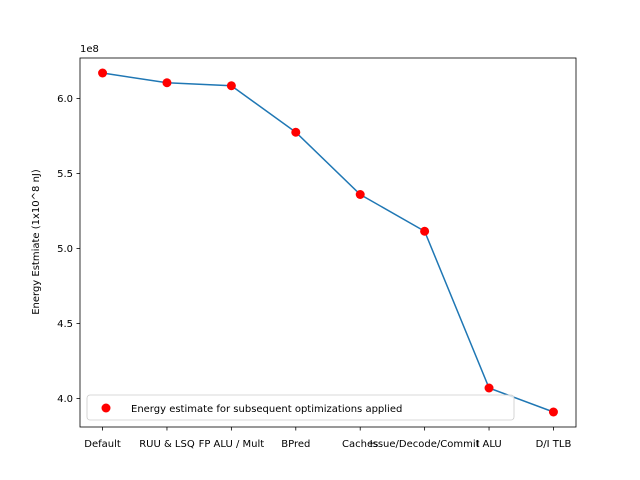  I want to click on y-tick-label-2: 5.0, so click(65, 249).